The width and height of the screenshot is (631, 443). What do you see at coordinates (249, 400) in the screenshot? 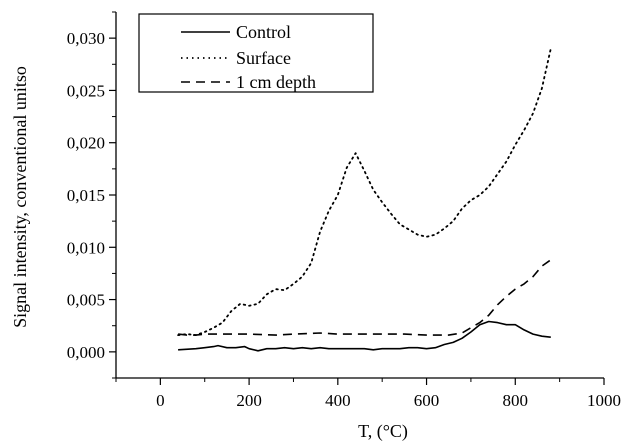
I see `x-tick-label: 200` at bounding box center [249, 400].